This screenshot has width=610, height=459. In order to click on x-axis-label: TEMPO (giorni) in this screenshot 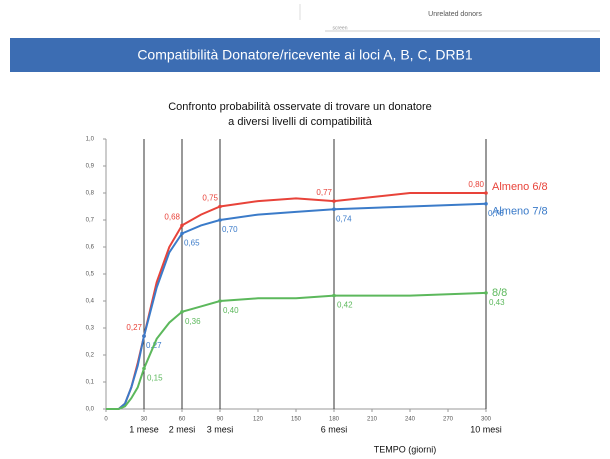, I will do `click(405, 449)`.